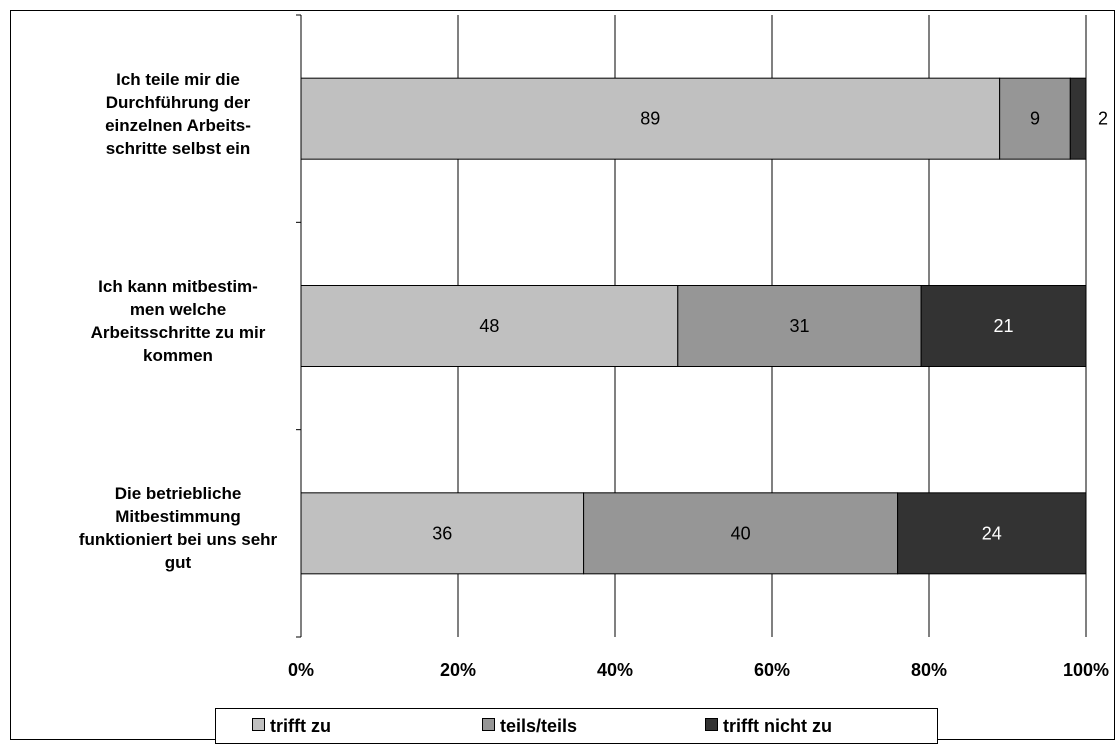  I want to click on legend: trifft zu teils/teils trifft nicht zu, so click(576, 726).